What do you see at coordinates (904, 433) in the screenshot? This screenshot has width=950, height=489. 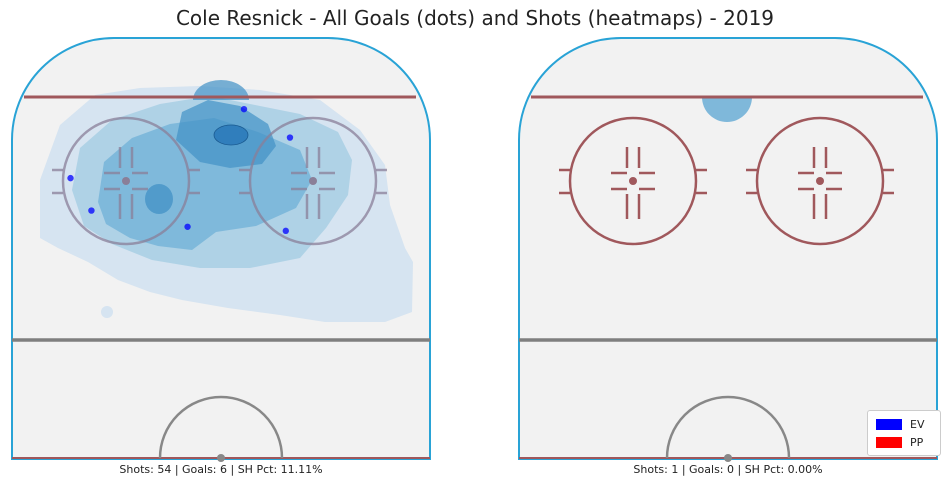 I see `legend: EV PP` at bounding box center [904, 433].